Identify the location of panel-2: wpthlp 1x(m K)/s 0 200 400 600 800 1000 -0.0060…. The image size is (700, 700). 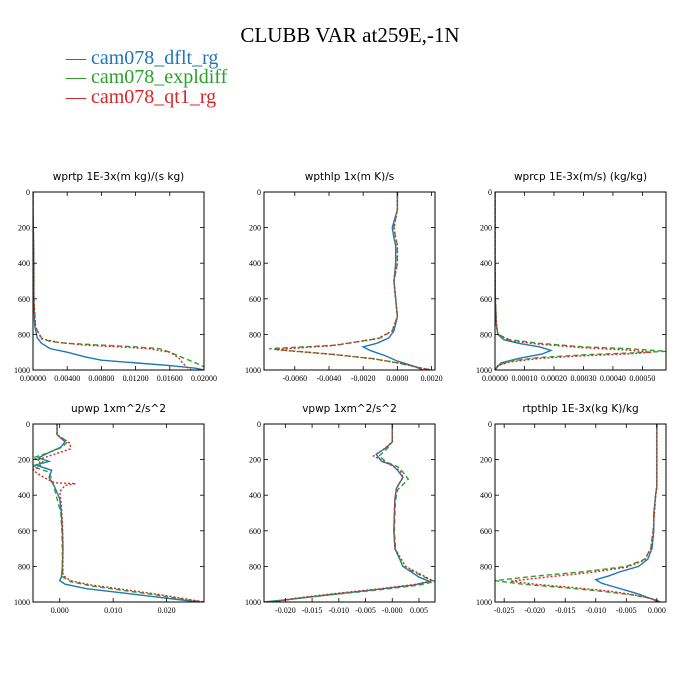
(344, 277).